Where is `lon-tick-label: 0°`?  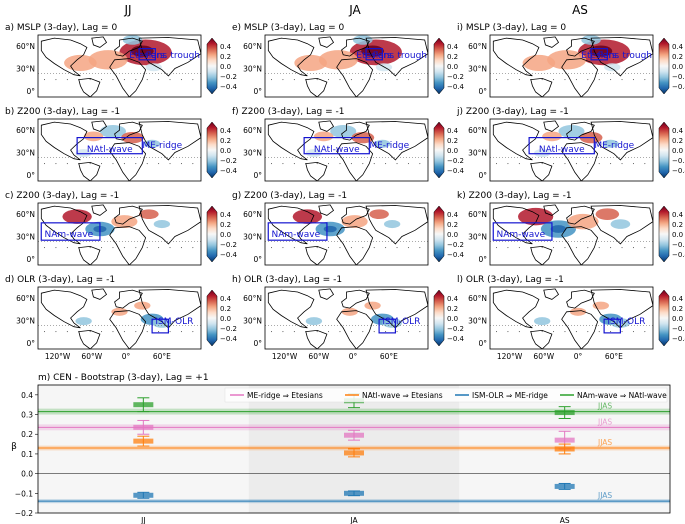
lon-tick-label: 0° is located at coordinates (578, 356).